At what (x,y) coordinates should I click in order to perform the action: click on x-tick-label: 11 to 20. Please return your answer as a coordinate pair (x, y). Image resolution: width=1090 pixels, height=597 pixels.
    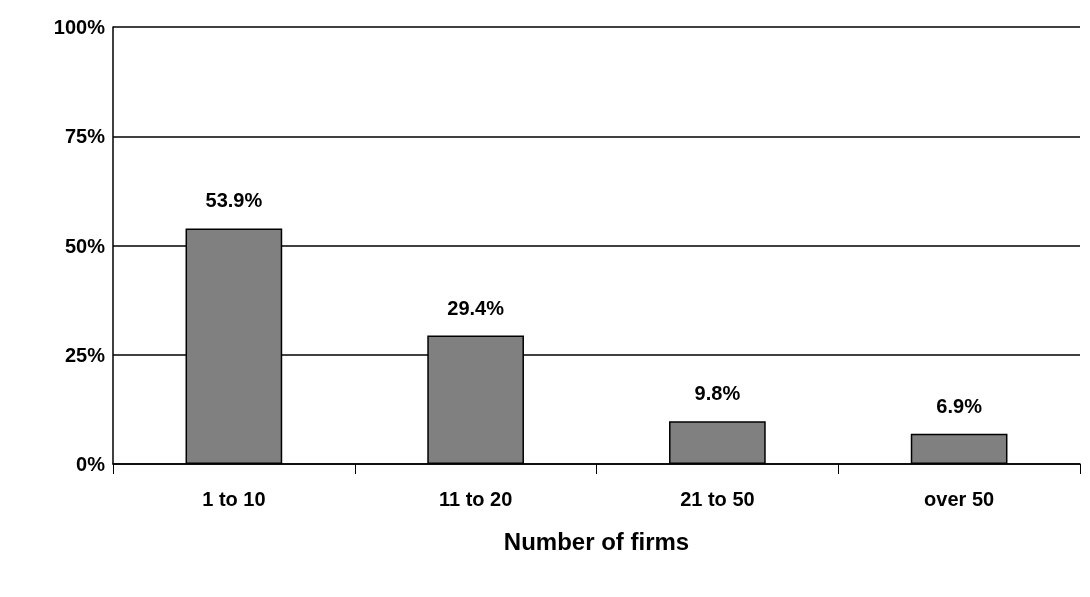
    Looking at the image, I should click on (475, 499).